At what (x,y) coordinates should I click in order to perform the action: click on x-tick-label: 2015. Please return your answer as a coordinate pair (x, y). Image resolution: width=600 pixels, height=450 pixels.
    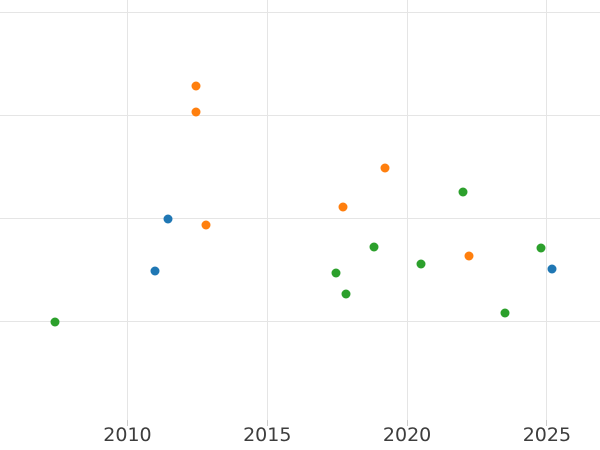
    Looking at the image, I should click on (267, 435).